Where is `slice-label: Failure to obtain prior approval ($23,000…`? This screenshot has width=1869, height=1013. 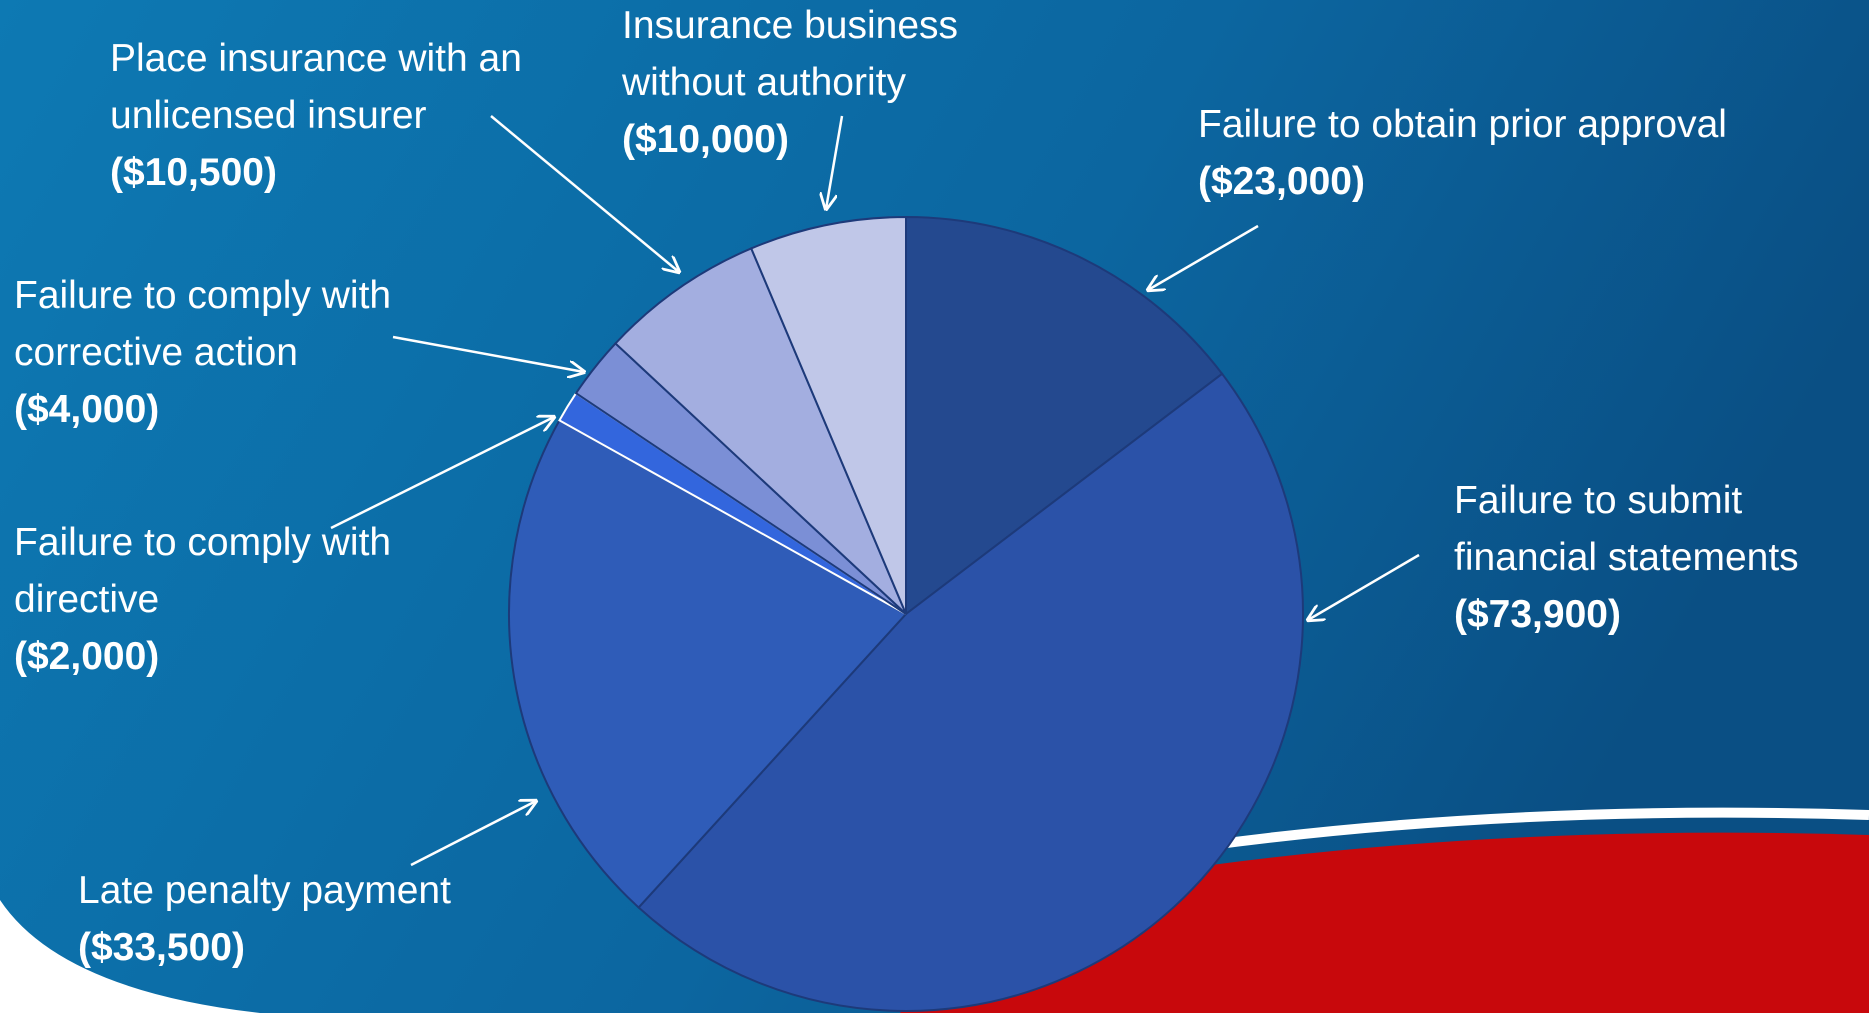
slice-label: Failure to obtain prior approval ($23,000… is located at coordinates (1528, 153).